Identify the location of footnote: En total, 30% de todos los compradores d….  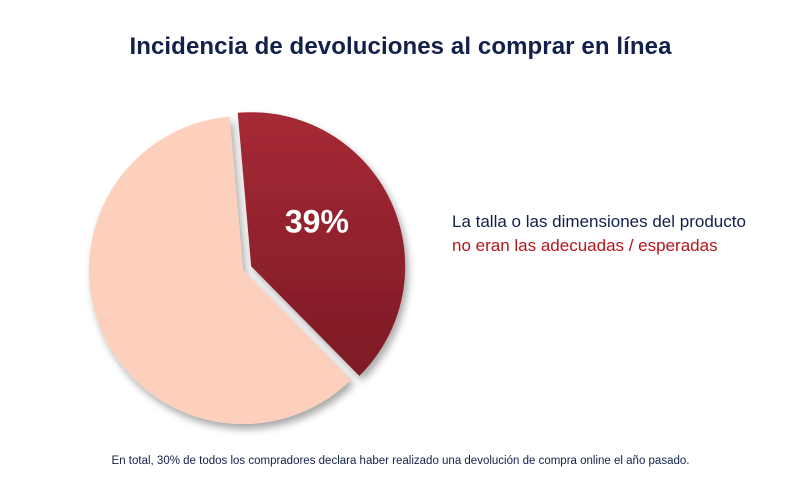
(400, 461).